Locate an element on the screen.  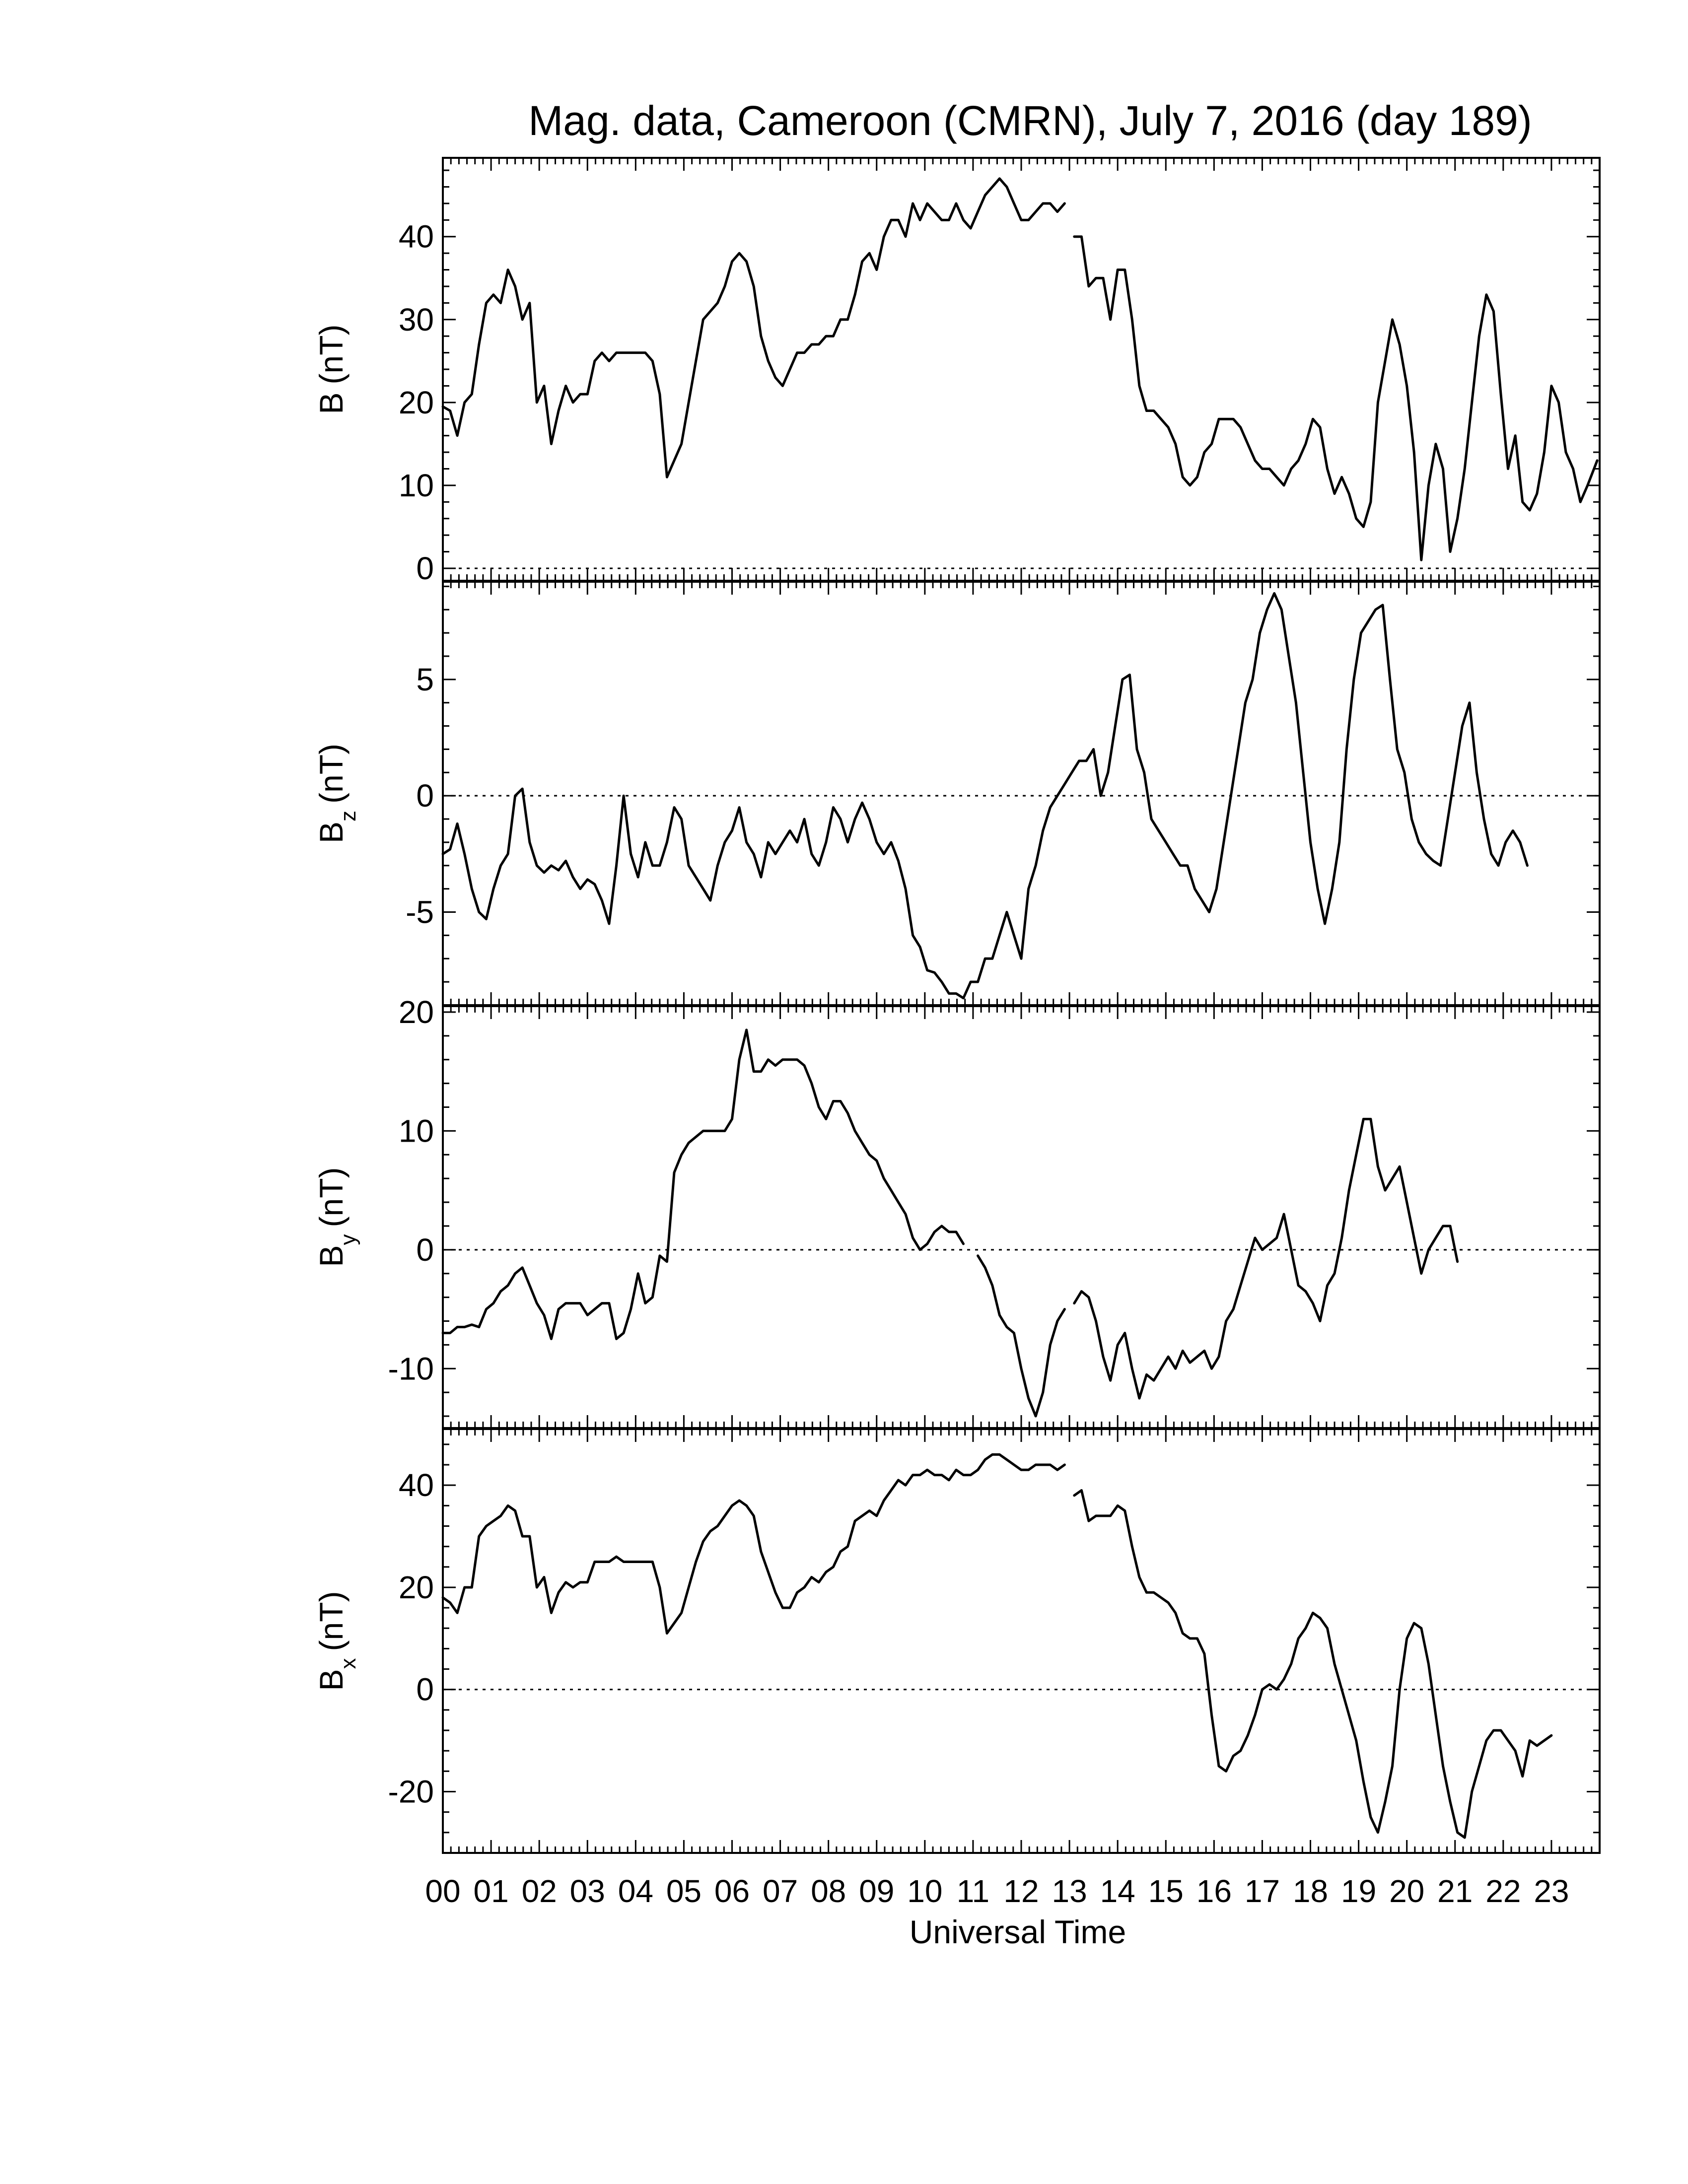
y-axis-label-subscript: y is located at coordinates (348, 1239).